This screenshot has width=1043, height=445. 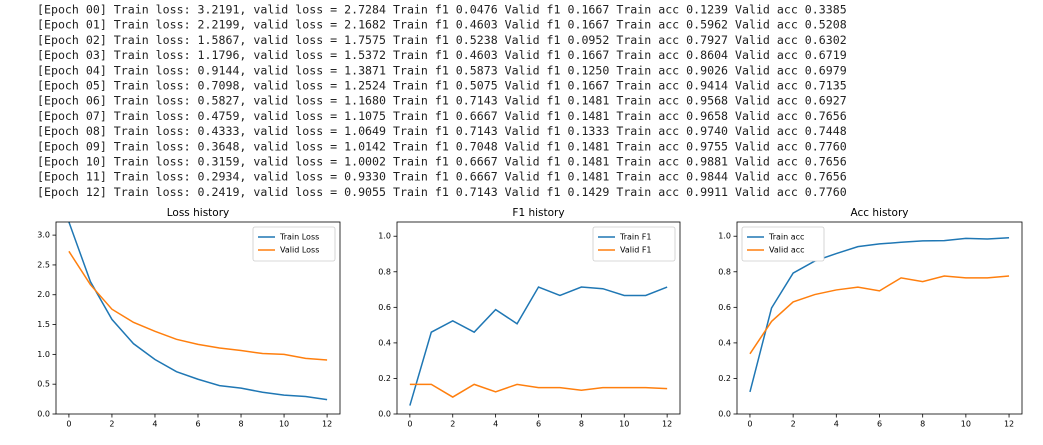 What do you see at coordinates (299, 250) in the screenshot?
I see `legend-label: Valid Loss` at bounding box center [299, 250].